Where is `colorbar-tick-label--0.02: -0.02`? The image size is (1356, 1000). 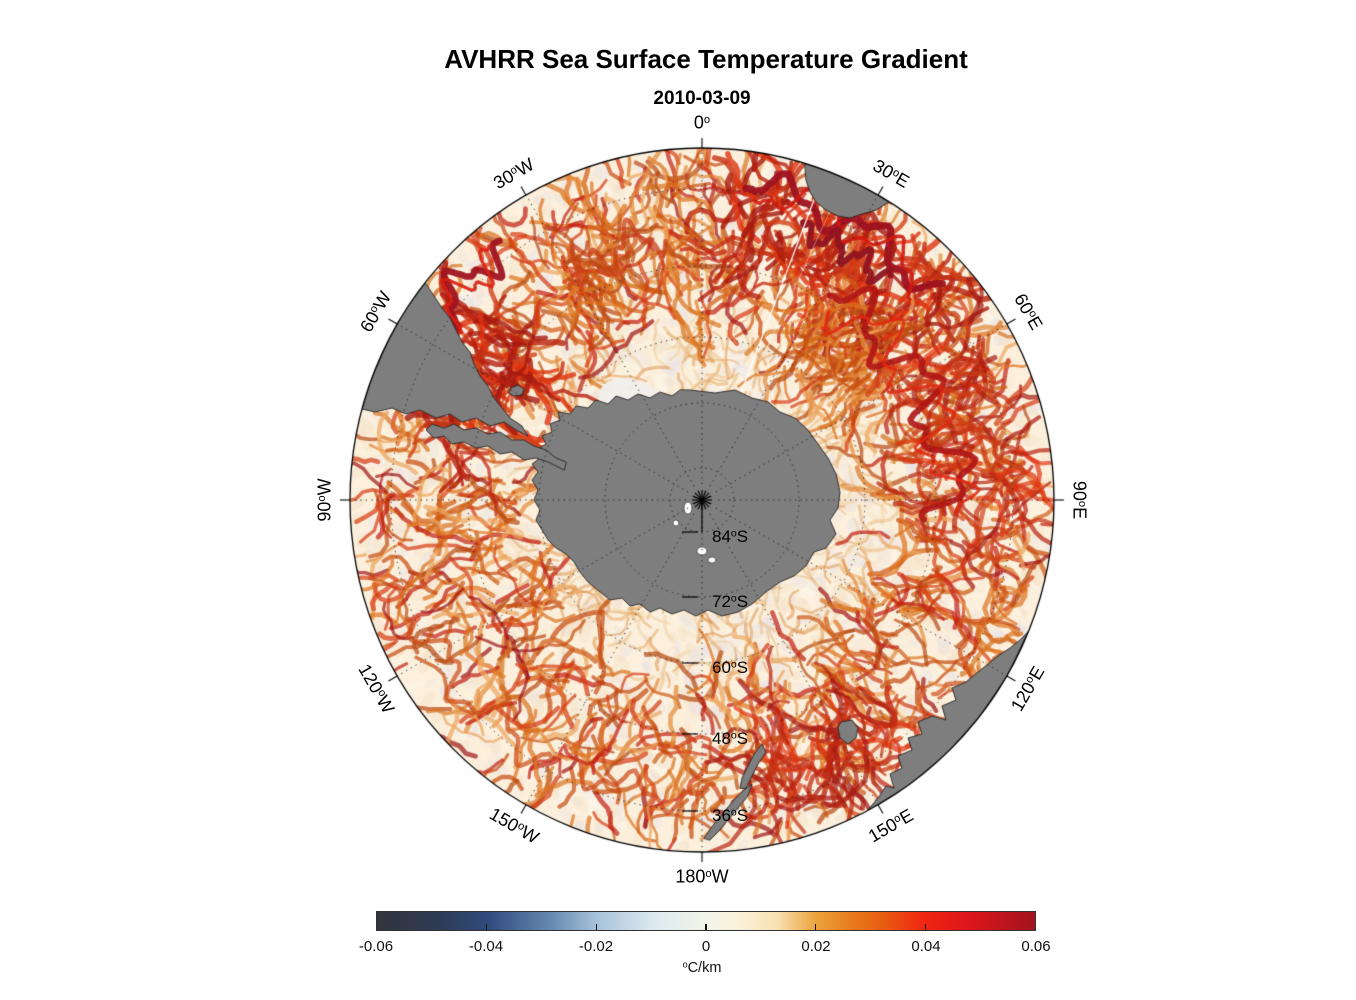
colorbar-tick-label--0.02: -0.02 is located at coordinates (596, 946).